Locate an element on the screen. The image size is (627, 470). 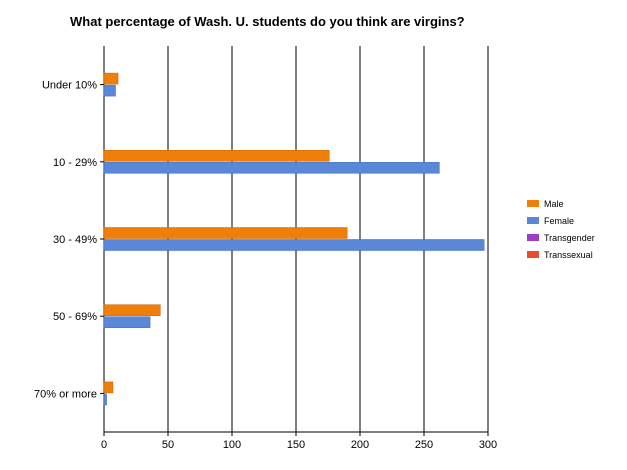
y-tick-label: 70% or more is located at coordinates (65, 394).